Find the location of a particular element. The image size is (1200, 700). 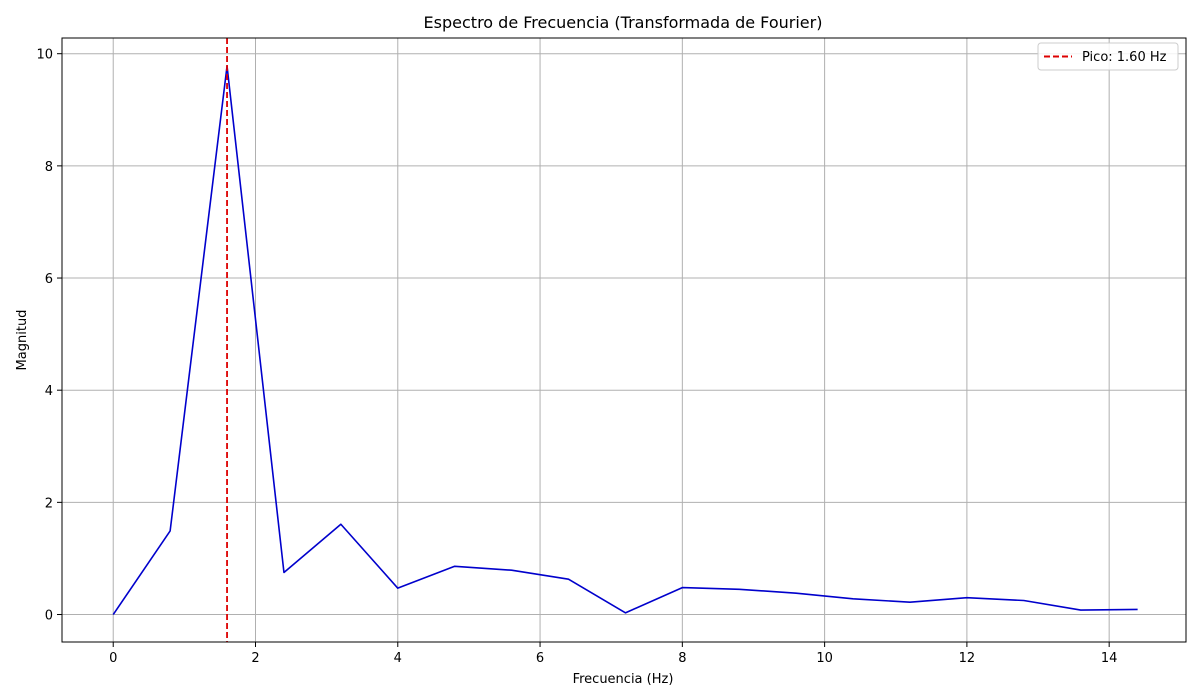

legend: Pico: 1.60 Hz is located at coordinates (1108, 56).